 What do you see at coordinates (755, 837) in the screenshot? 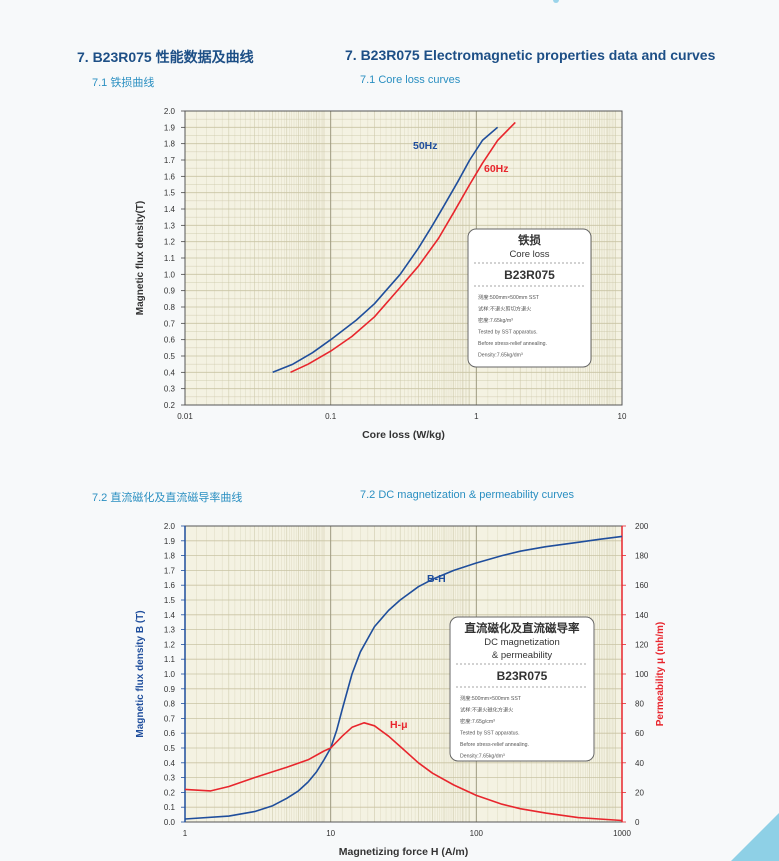
I see `decor-corner` at bounding box center [755, 837].